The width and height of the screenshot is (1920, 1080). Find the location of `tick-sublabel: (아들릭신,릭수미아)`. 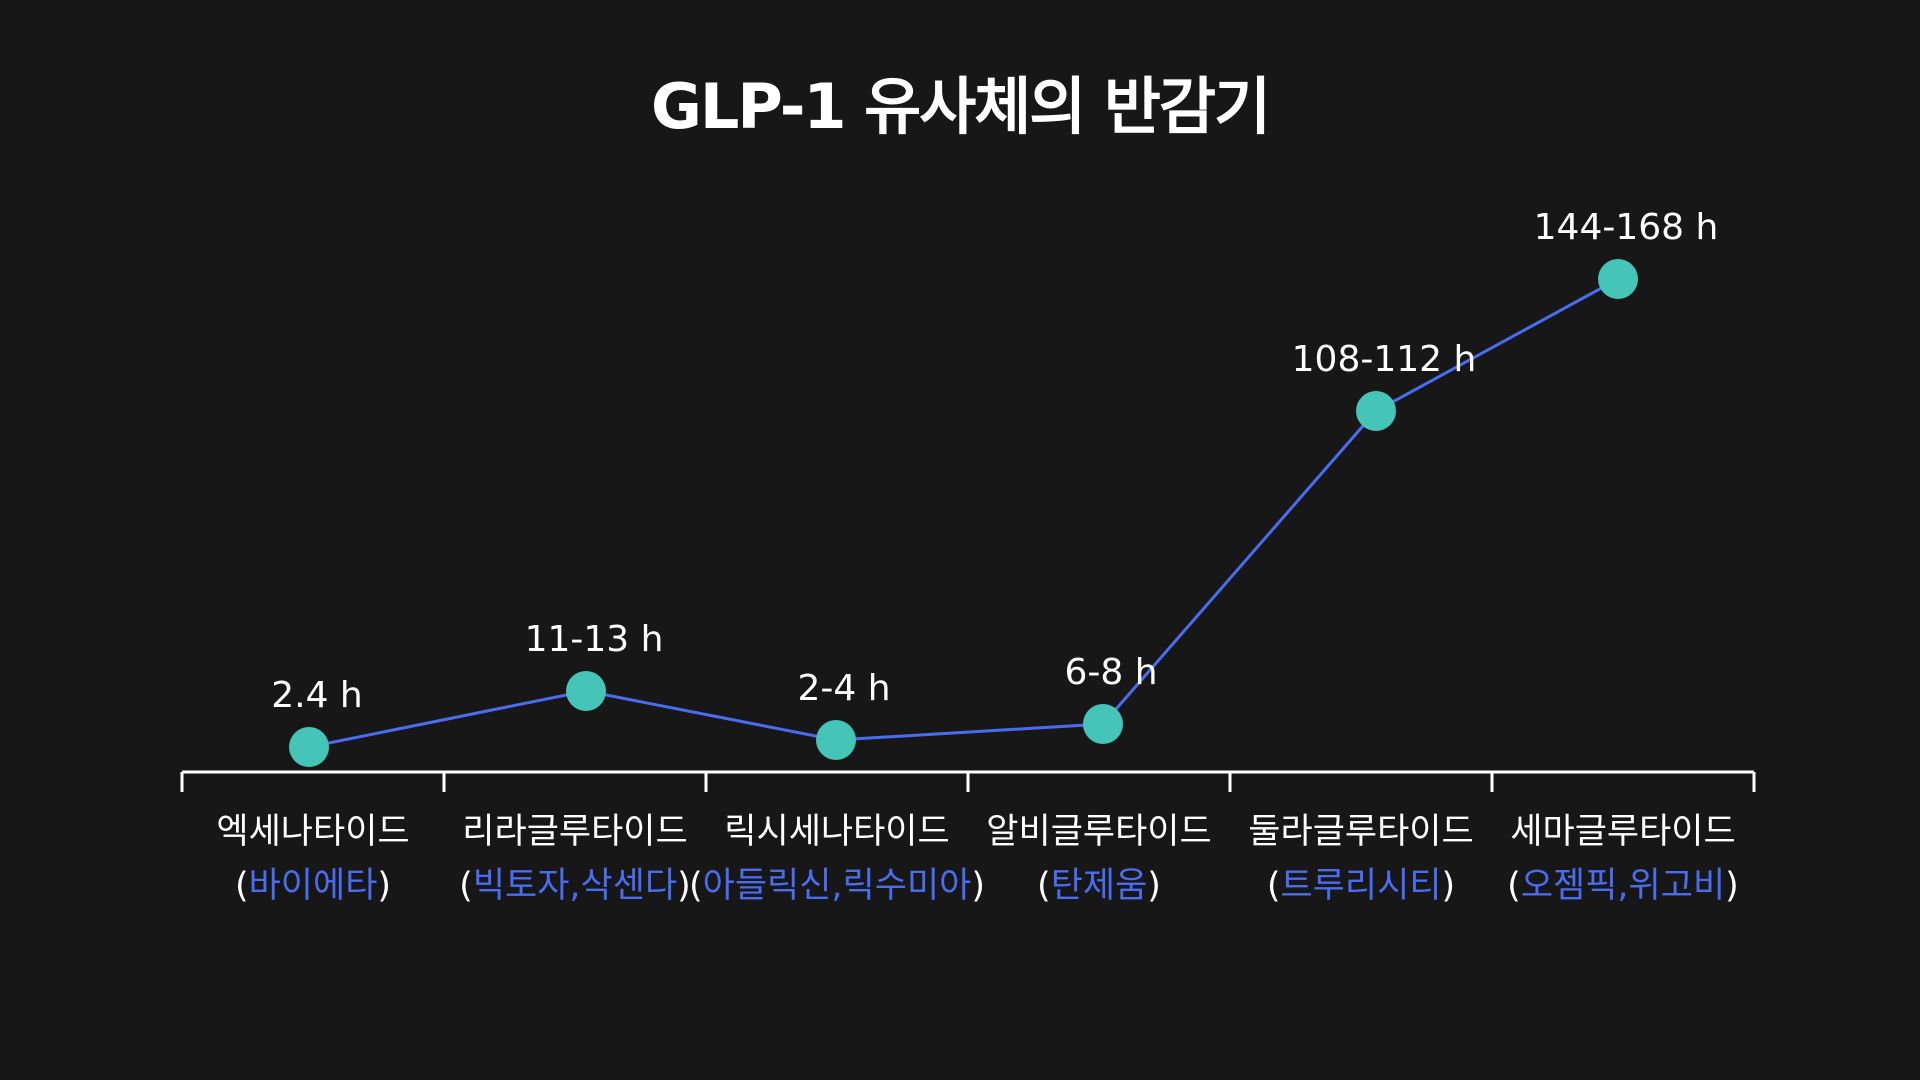

tick-sublabel: (아들릭신,릭수미아) is located at coordinates (837, 886).